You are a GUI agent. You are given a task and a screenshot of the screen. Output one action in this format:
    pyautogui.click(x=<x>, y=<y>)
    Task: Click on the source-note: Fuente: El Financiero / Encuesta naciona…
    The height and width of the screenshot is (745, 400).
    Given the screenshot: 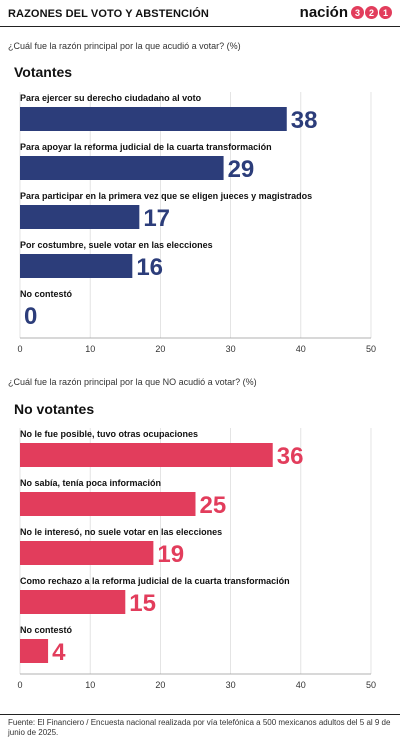 What is the action you would take?
    pyautogui.click(x=199, y=727)
    